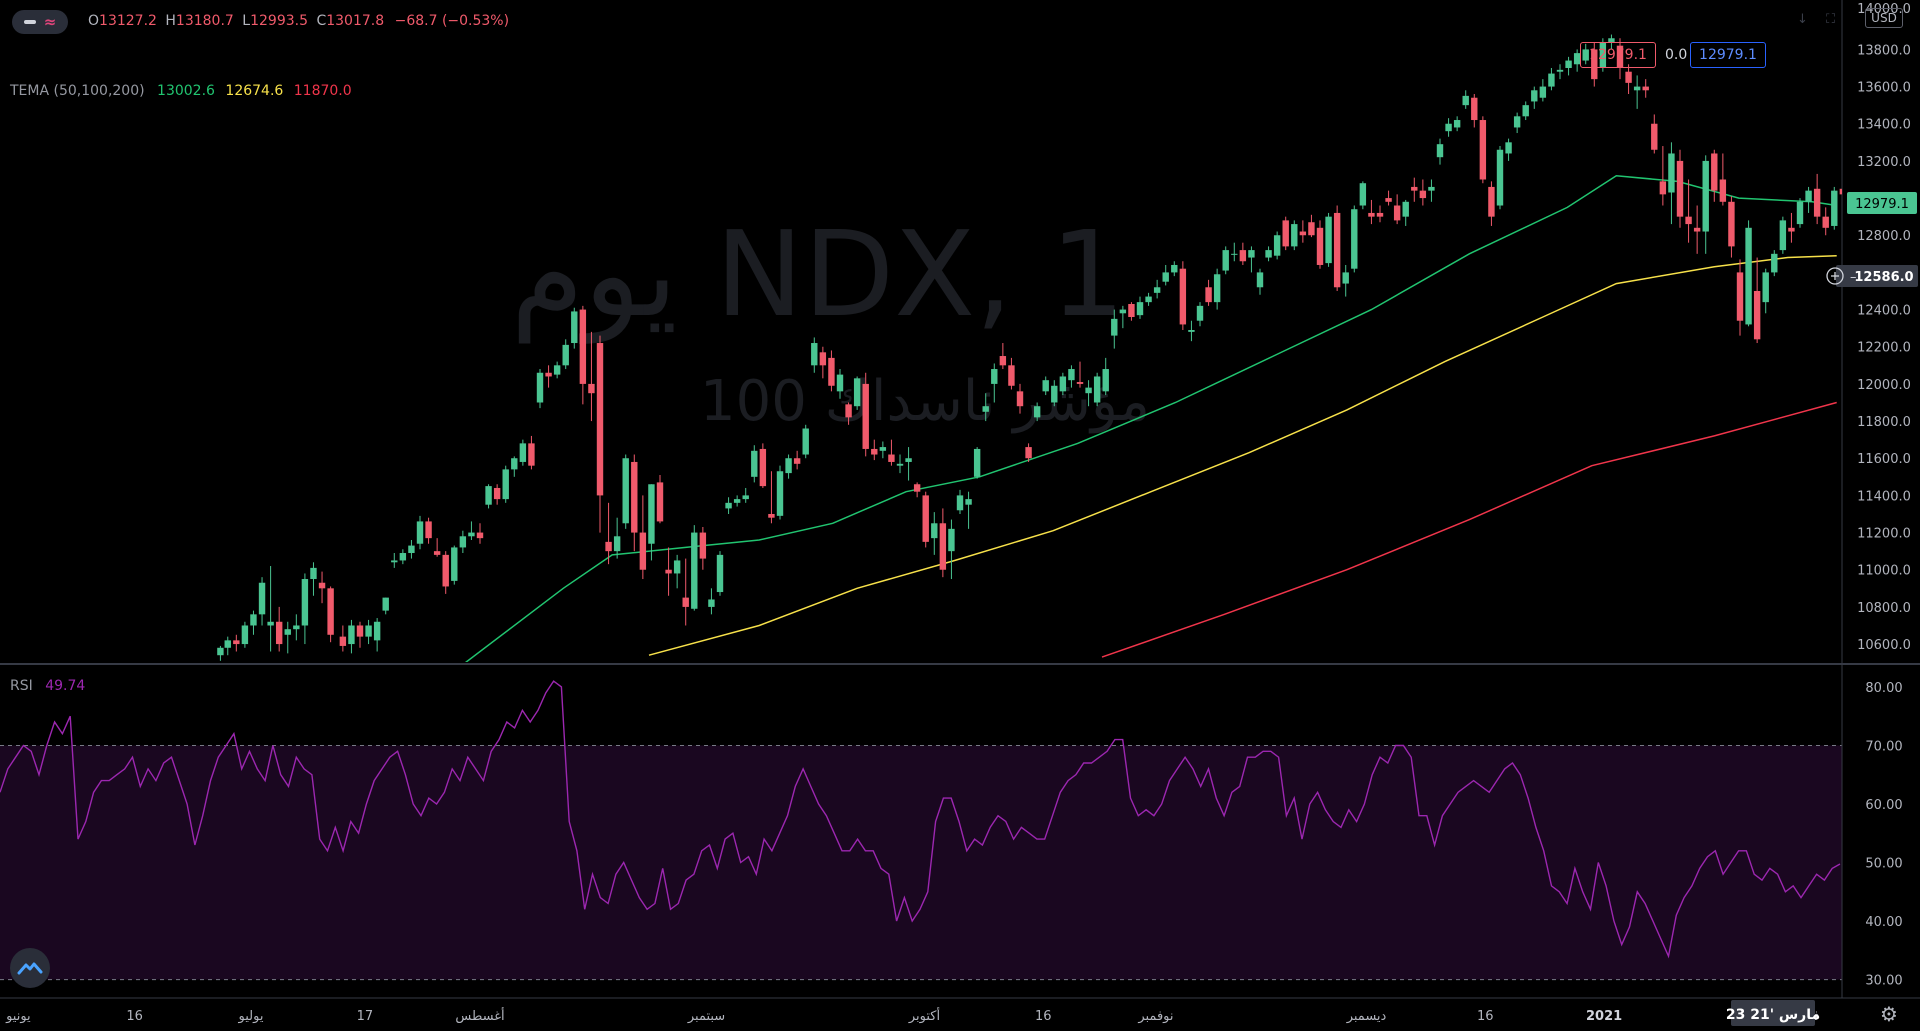  What do you see at coordinates (77, 91) in the screenshot?
I see `indicator-name: TEMA (50,100,200)` at bounding box center [77, 91].